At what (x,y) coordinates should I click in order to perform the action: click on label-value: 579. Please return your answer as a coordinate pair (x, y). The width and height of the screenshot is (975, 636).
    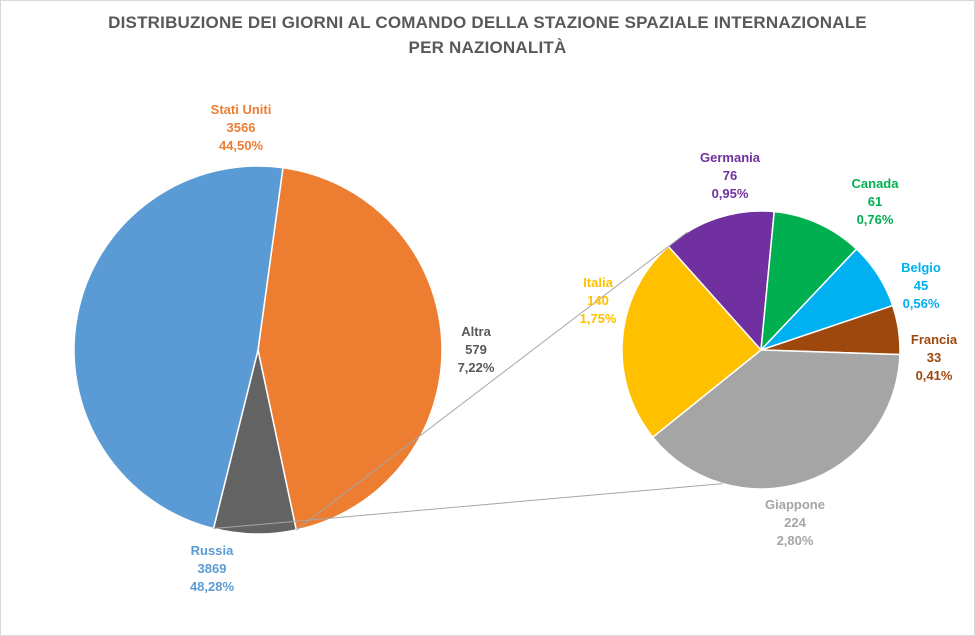
    Looking at the image, I should click on (476, 349).